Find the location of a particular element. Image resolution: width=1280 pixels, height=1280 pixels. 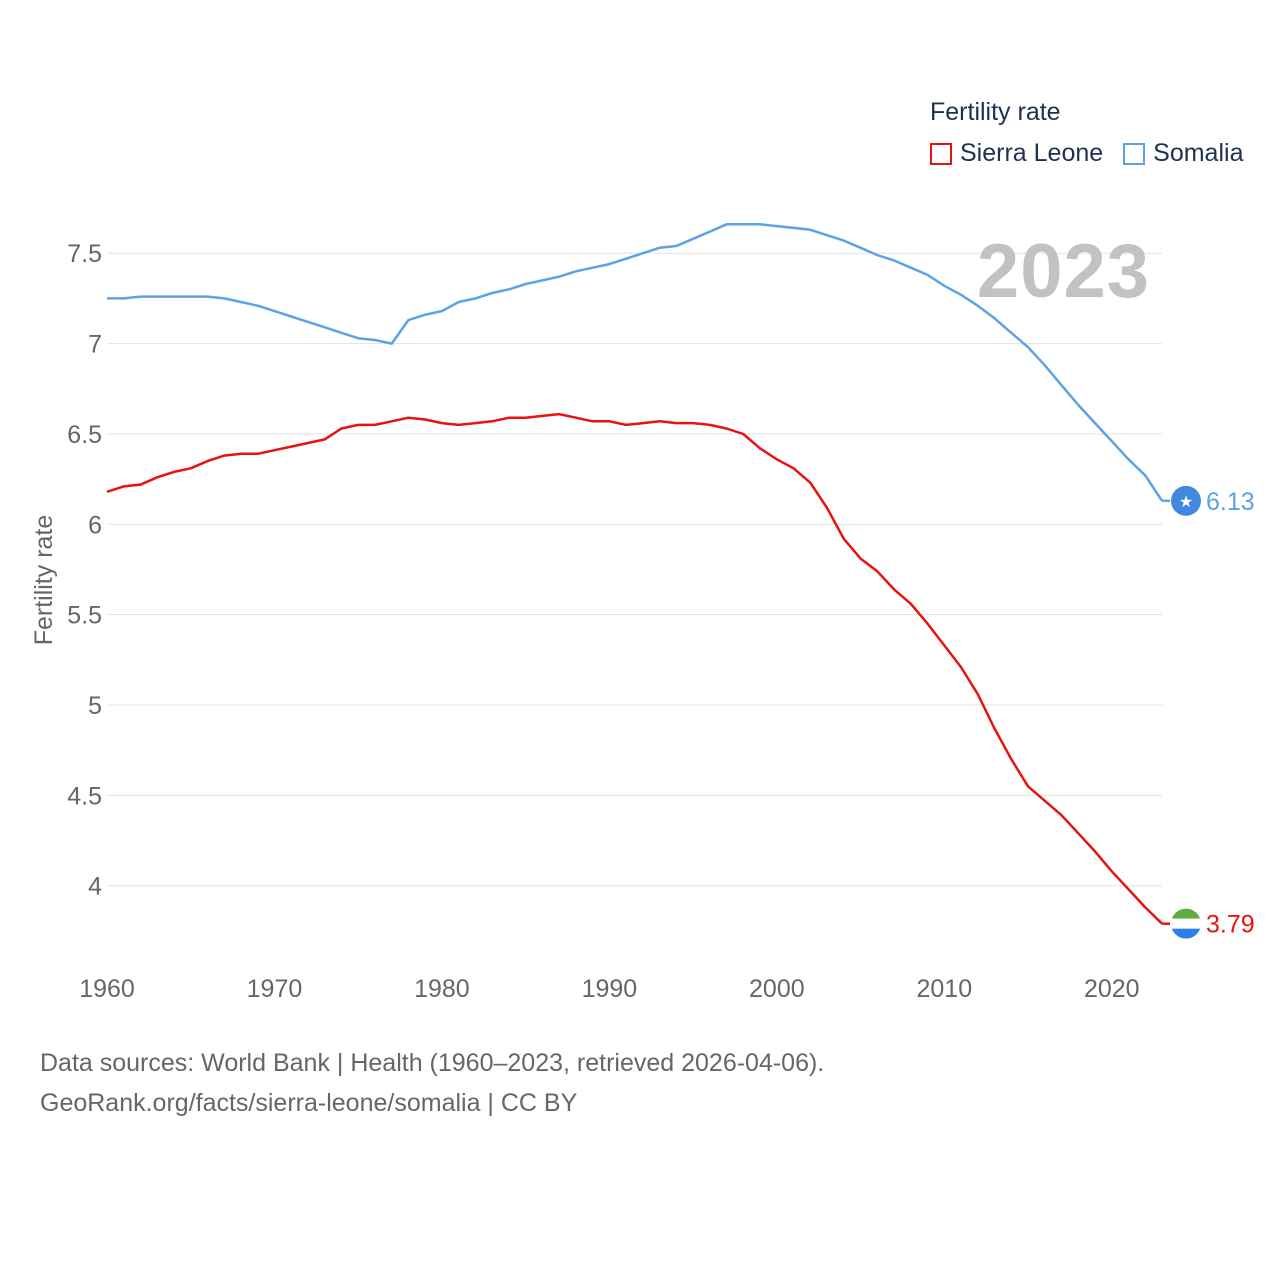

y-axis-label: Fertility rate is located at coordinates (44, 580).